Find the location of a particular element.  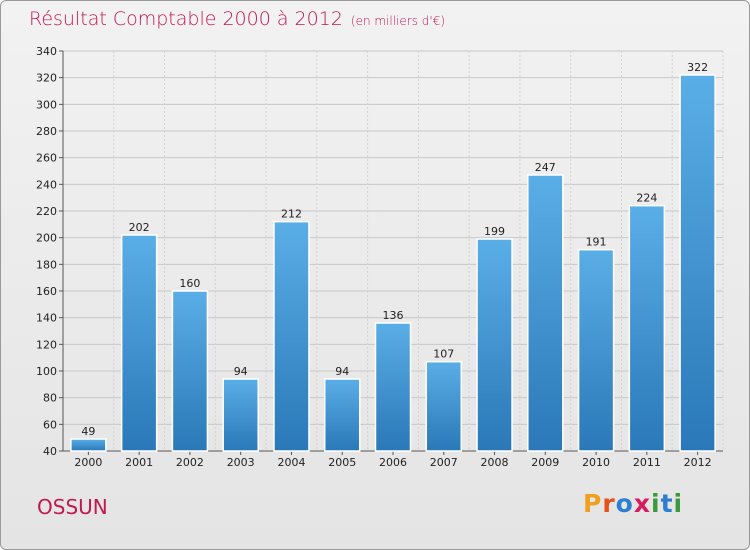

data-label-2002: 160 is located at coordinates (189, 283).